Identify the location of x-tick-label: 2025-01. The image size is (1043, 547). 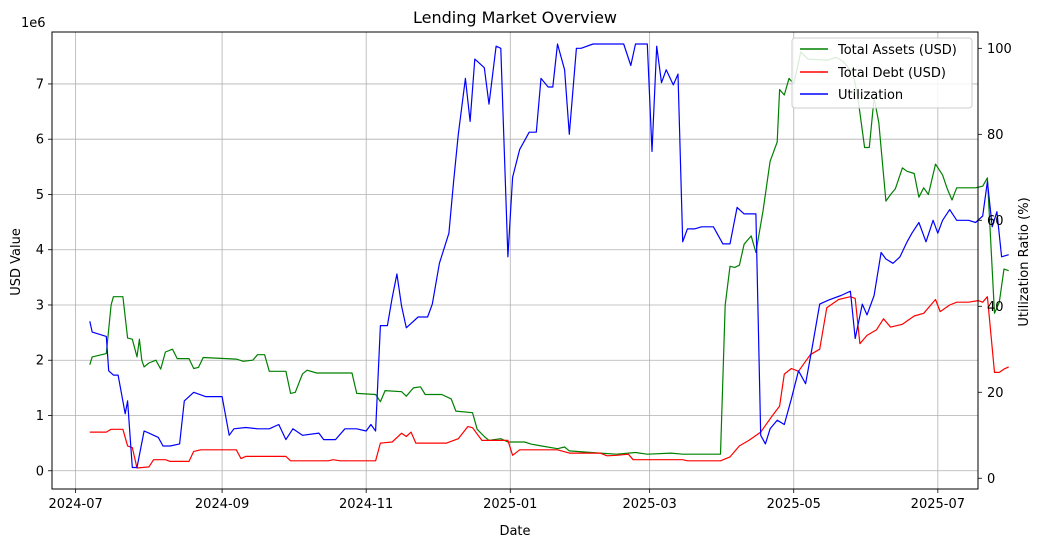
(510, 504).